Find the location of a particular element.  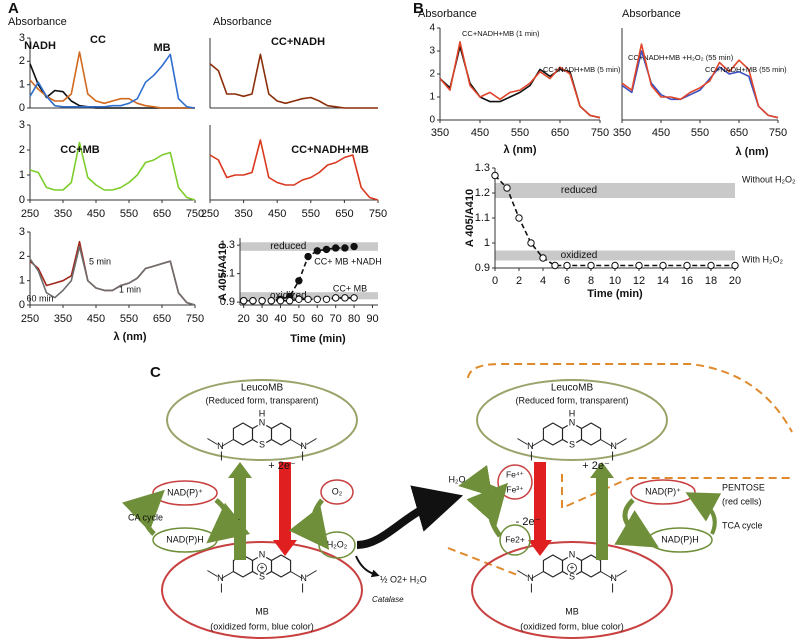

cofactor: NAD(P)⁺ is located at coordinates (663, 491).